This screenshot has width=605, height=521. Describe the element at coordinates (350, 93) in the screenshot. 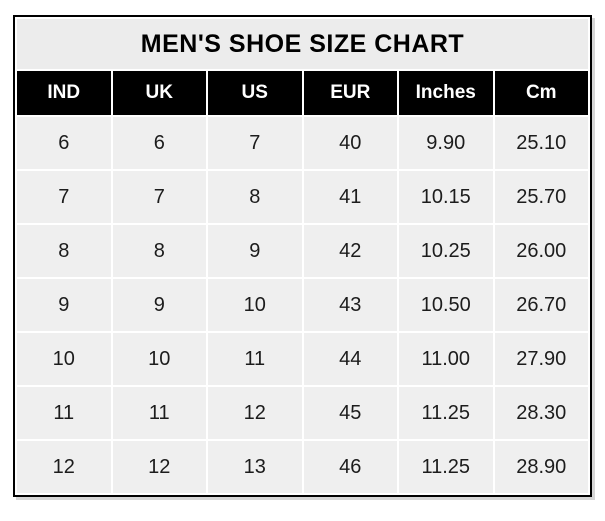

I see `column-header-eur: EUR` at that location.